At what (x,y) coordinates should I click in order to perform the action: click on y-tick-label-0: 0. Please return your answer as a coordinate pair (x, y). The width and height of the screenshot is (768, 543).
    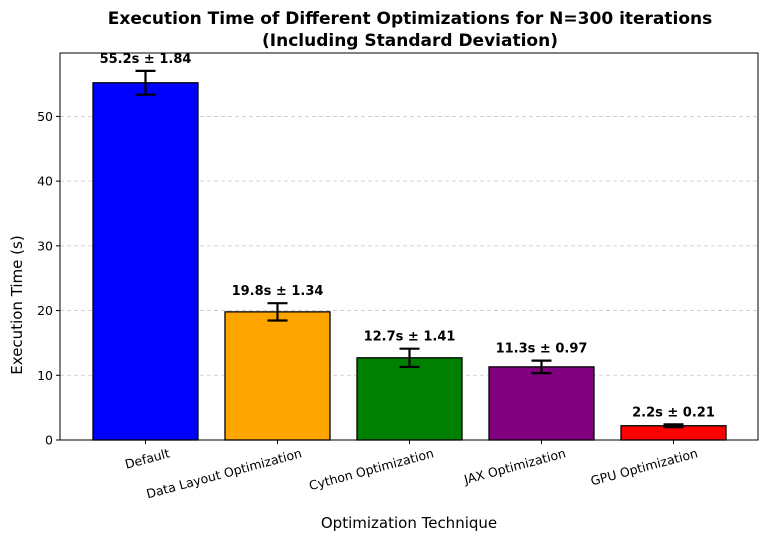
    Looking at the image, I should click on (49, 440).